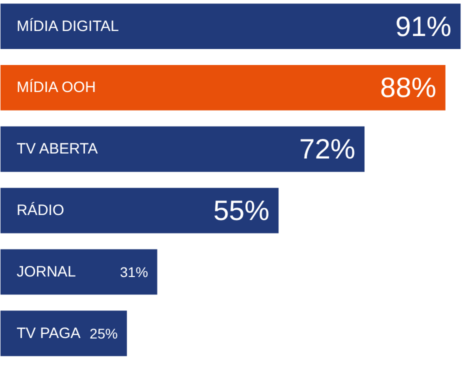  What do you see at coordinates (48, 333) in the screenshot?
I see `y-tick-label: TV PAGA` at bounding box center [48, 333].